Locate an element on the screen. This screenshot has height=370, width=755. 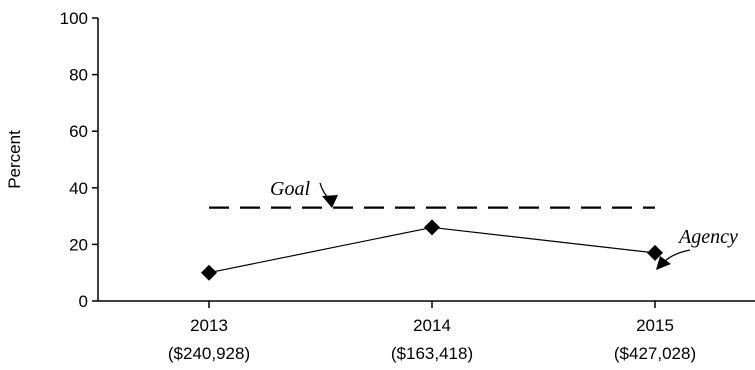
agency-arrowhead is located at coordinates (663, 263).